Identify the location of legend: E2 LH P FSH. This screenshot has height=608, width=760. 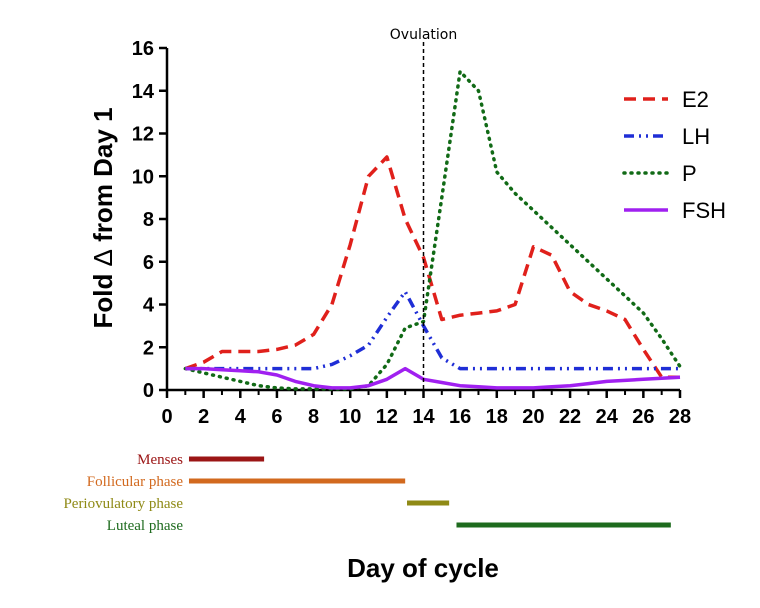
(674, 155).